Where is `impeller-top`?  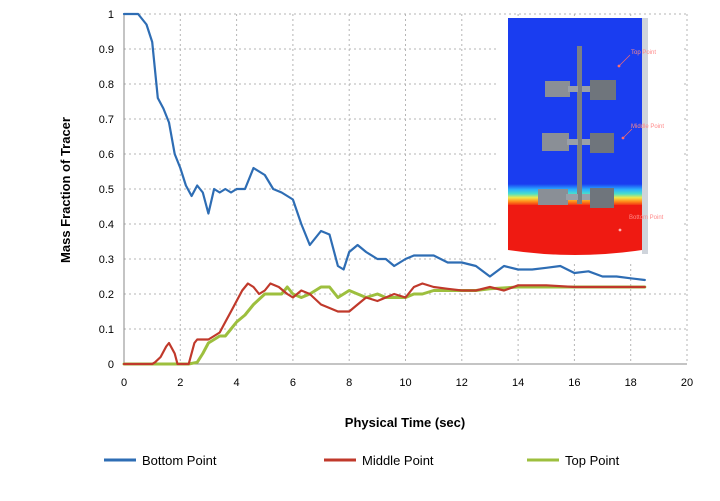 impeller-top is located at coordinates (580, 90).